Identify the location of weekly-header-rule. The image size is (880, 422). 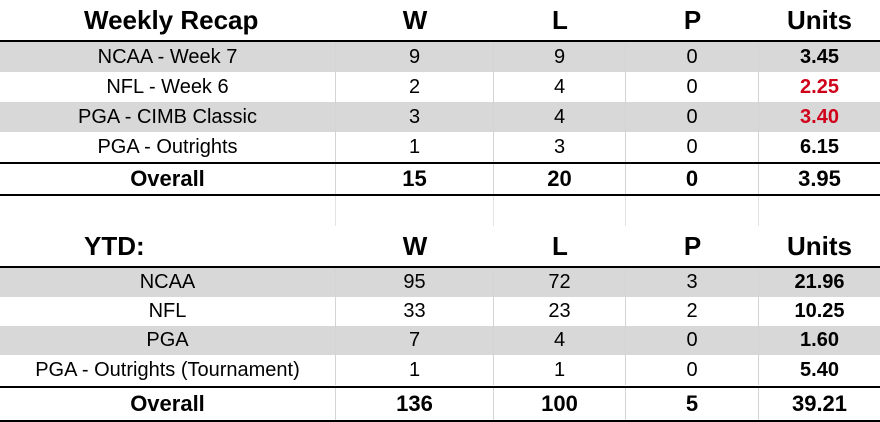
(440, 41).